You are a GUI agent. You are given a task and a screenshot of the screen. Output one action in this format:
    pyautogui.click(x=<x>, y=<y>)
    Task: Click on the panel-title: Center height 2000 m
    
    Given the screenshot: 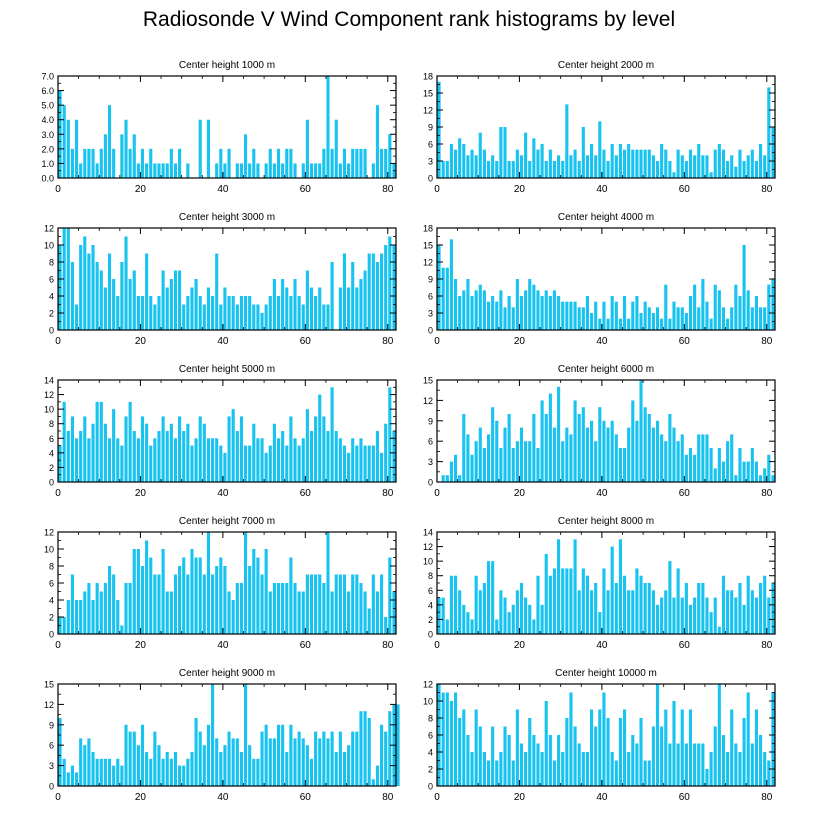 What is the action you would take?
    pyautogui.click(x=606, y=65)
    